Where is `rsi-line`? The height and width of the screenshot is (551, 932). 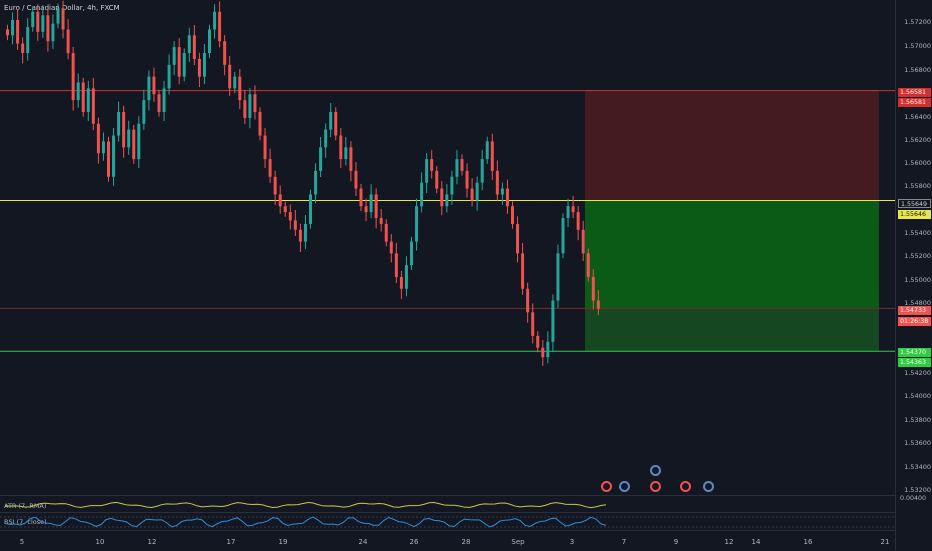 rsi-line is located at coordinates (447, 522).